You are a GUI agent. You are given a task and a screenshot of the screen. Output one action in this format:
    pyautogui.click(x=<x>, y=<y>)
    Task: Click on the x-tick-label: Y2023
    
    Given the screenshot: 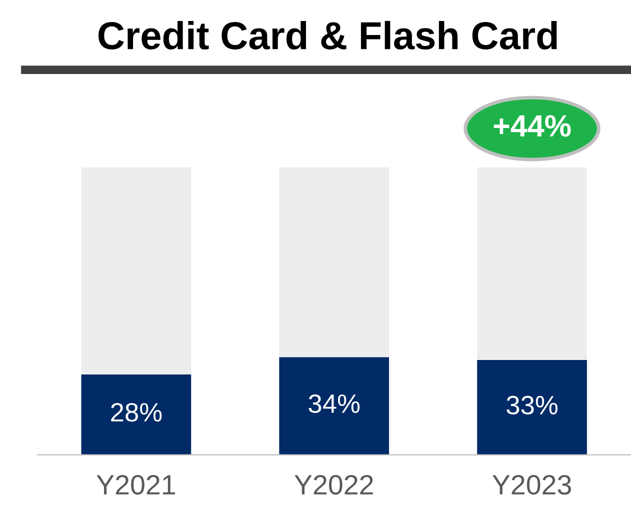 What is the action you would take?
    pyautogui.click(x=531, y=485)
    